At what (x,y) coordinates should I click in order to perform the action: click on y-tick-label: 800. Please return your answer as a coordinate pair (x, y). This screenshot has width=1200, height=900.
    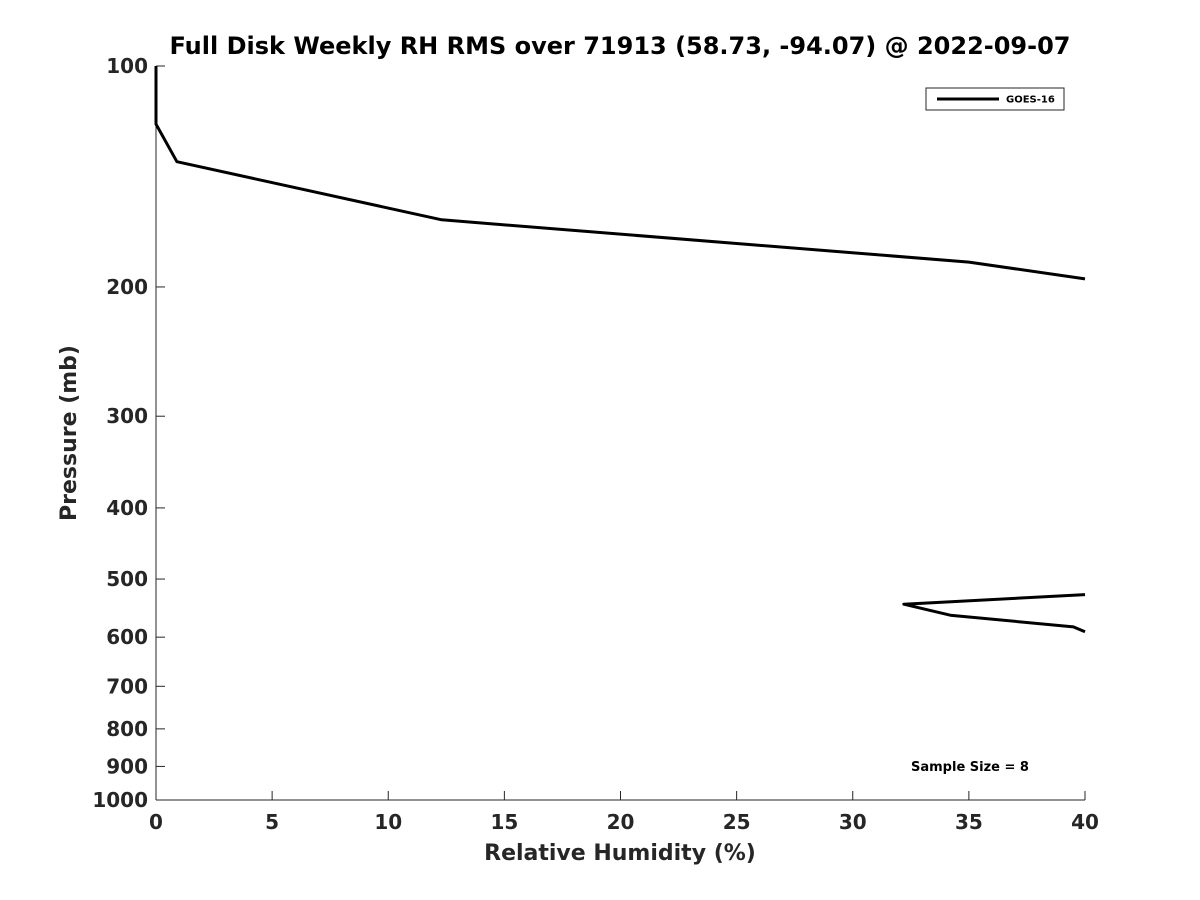
    Looking at the image, I should click on (127, 729).